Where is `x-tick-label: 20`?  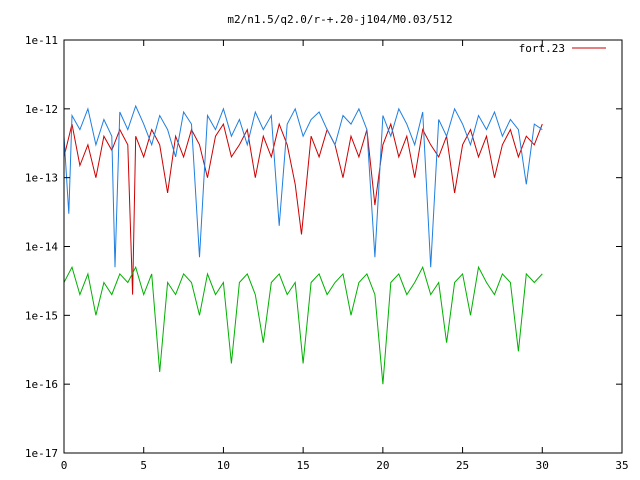 x-tick-label: 20 is located at coordinates (382, 465).